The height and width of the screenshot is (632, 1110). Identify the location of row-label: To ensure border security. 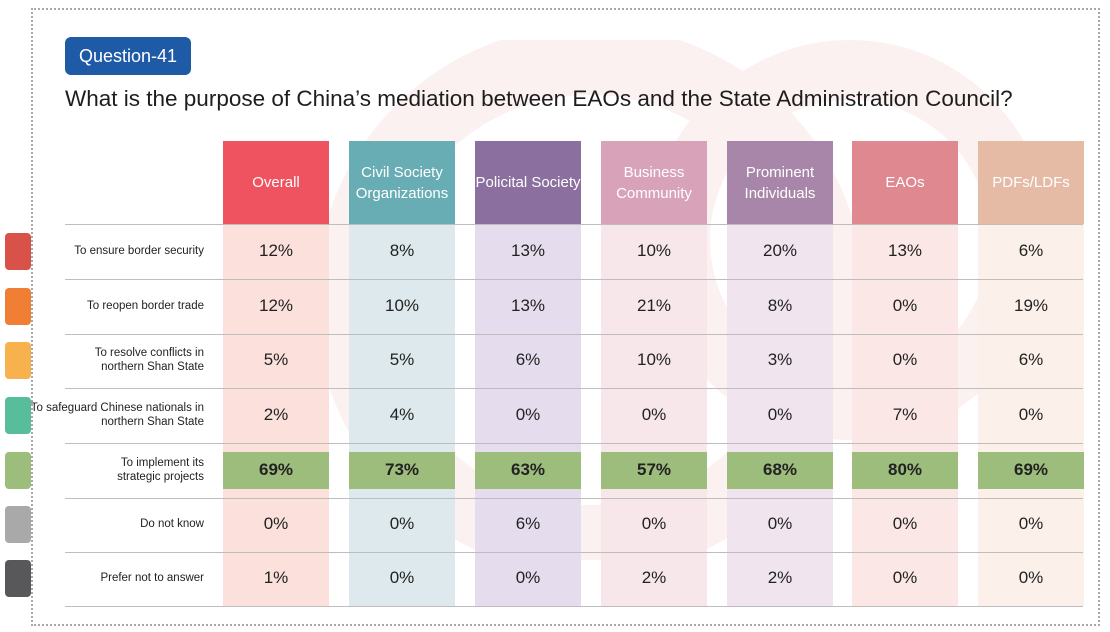
(139, 251).